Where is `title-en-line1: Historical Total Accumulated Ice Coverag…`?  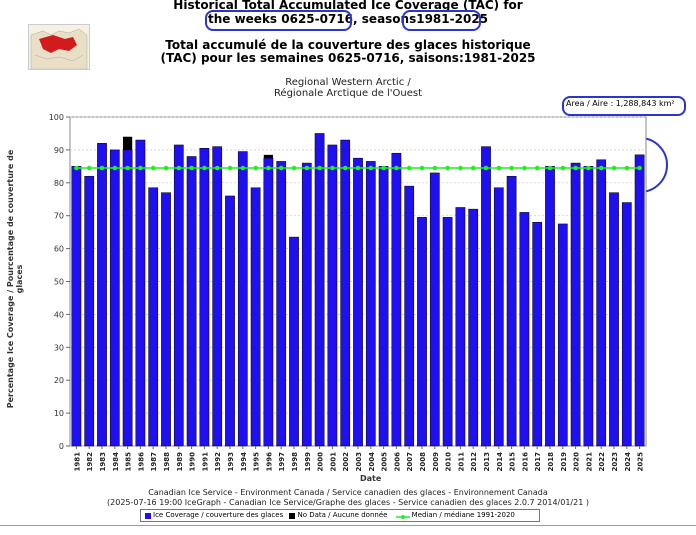 title-en-line1: Historical Total Accumulated Ice Coverag… is located at coordinates (348, 6).